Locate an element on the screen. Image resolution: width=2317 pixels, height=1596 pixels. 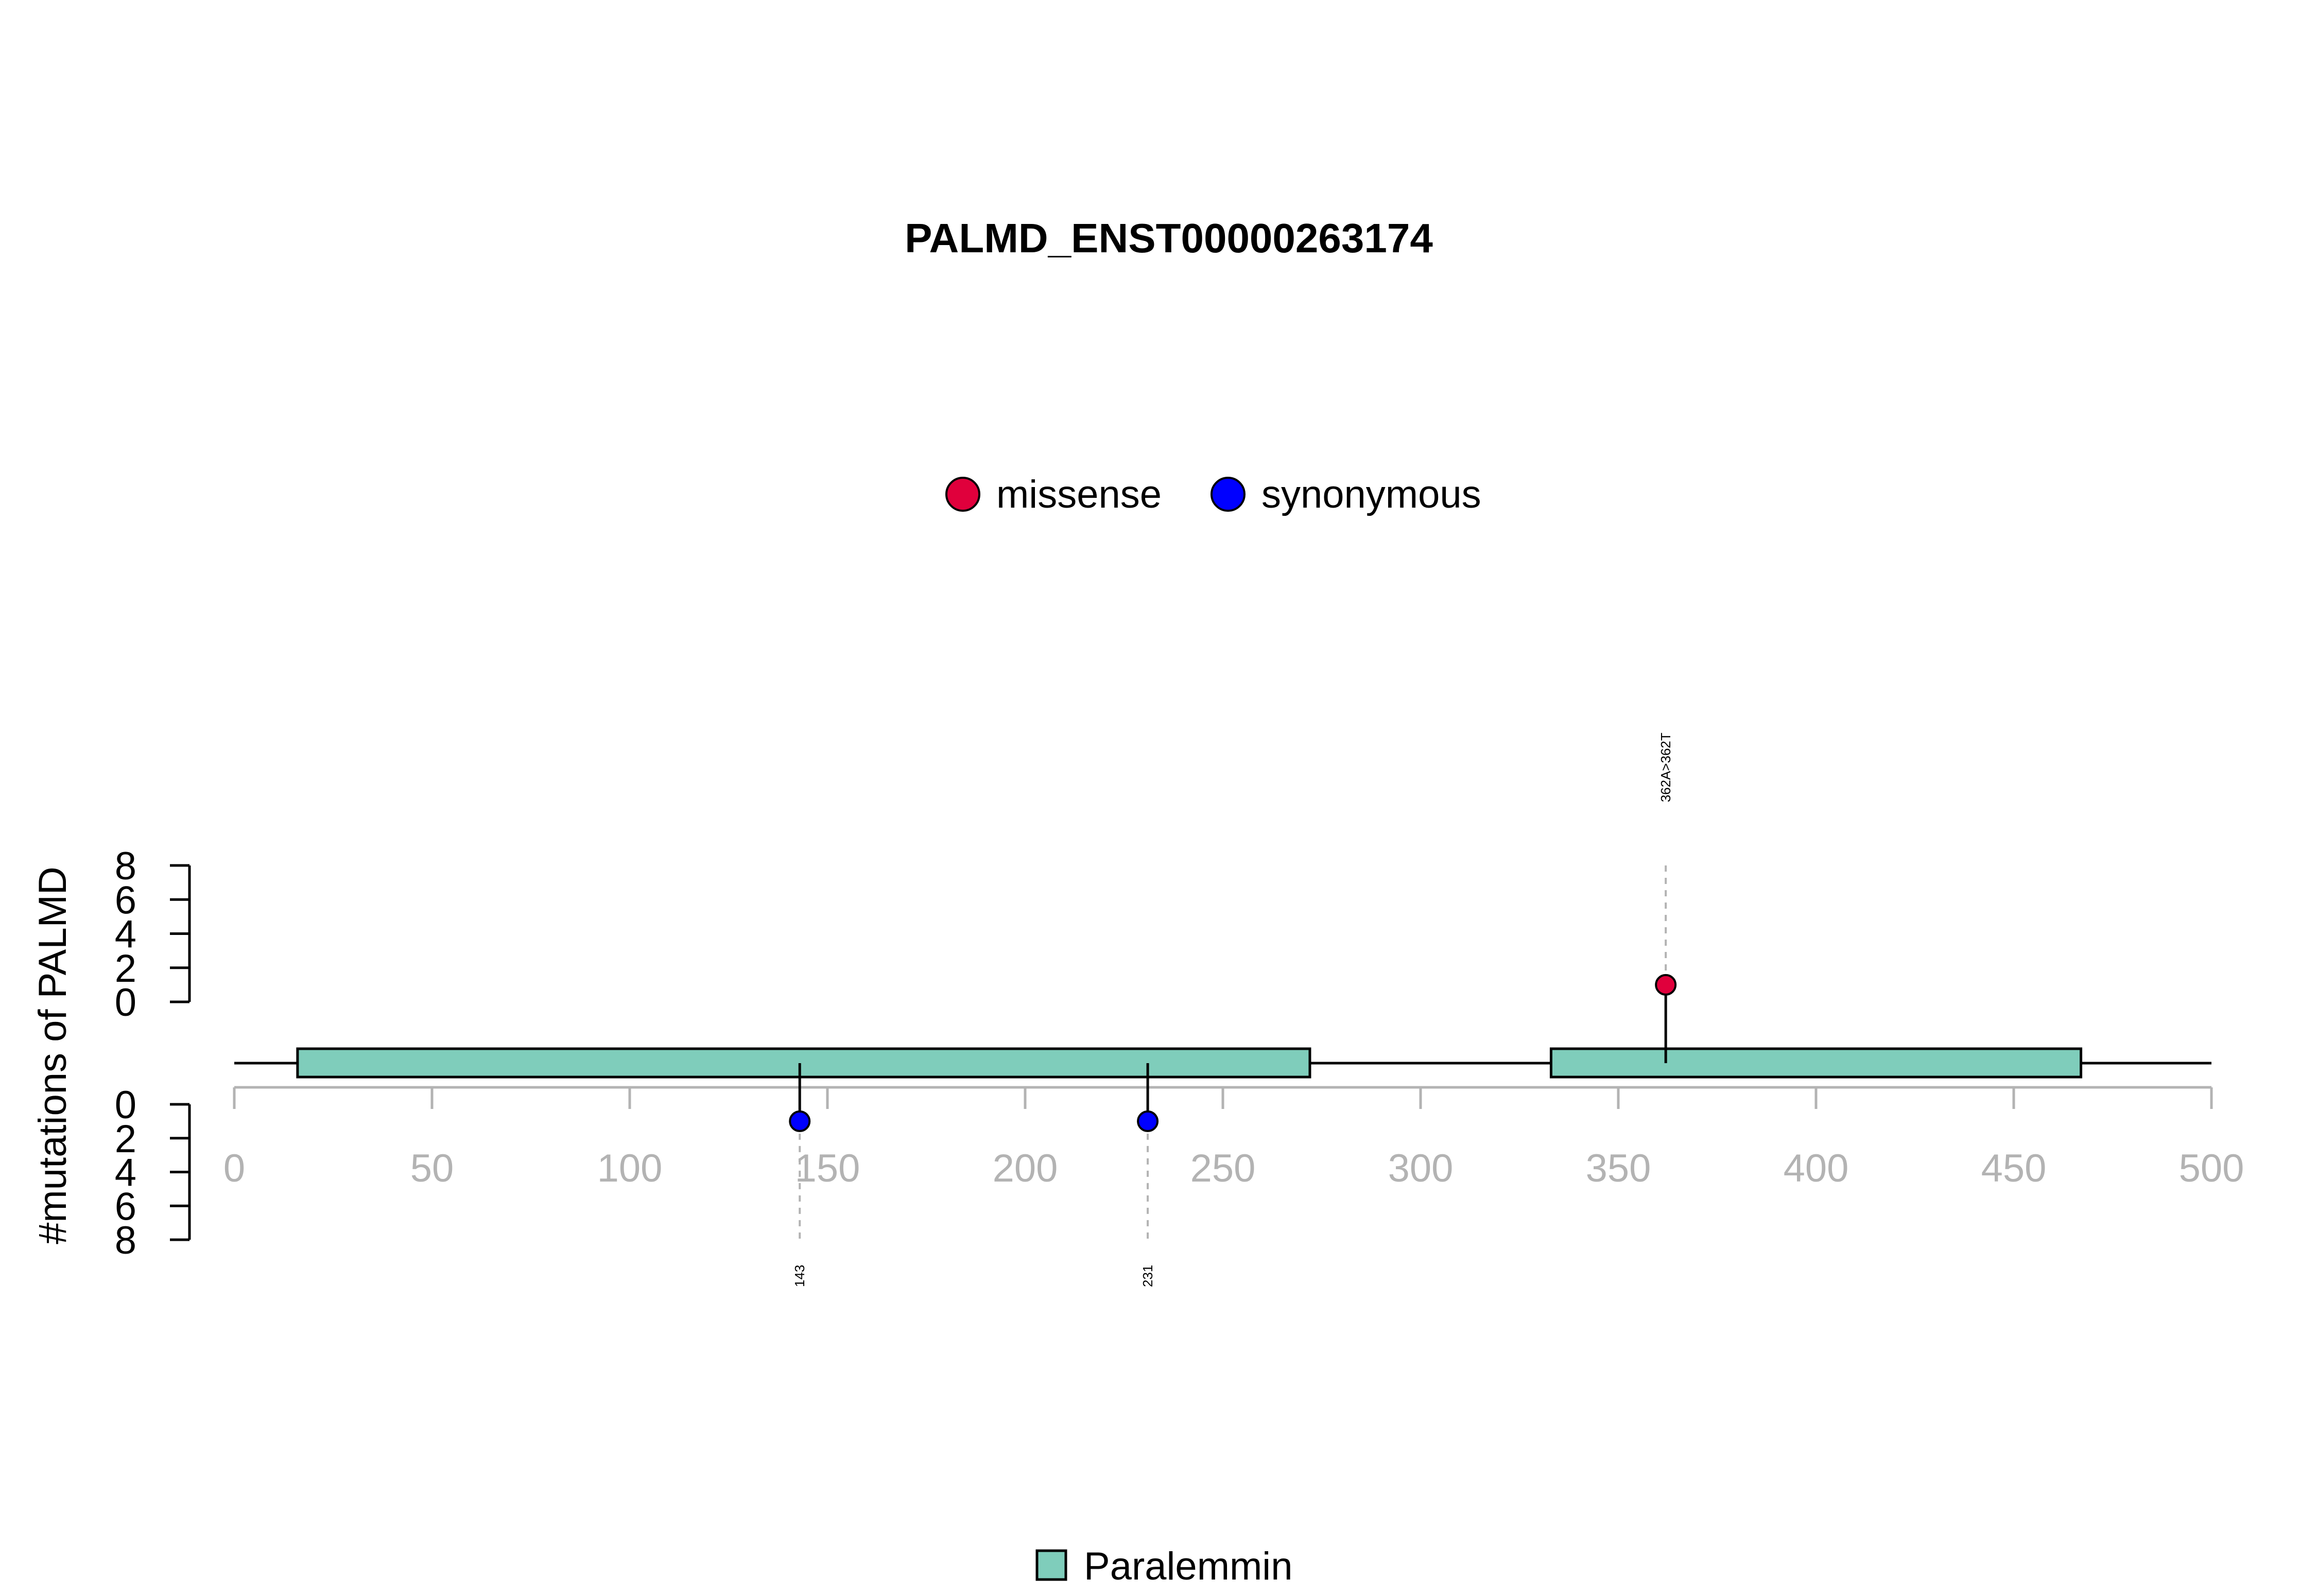
mutation-lollipops: 362A>362T 143 231 is located at coordinates (1233, 1010).